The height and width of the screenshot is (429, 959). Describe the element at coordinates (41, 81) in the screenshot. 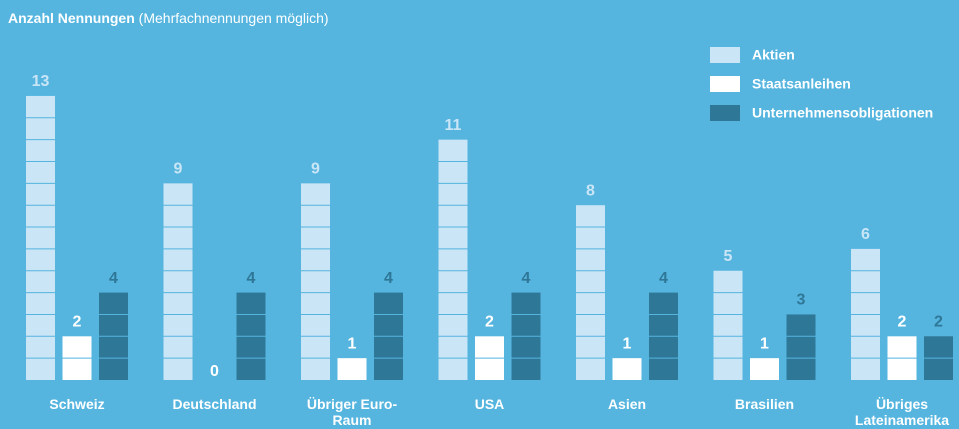

I see `value-label: 13` at that location.